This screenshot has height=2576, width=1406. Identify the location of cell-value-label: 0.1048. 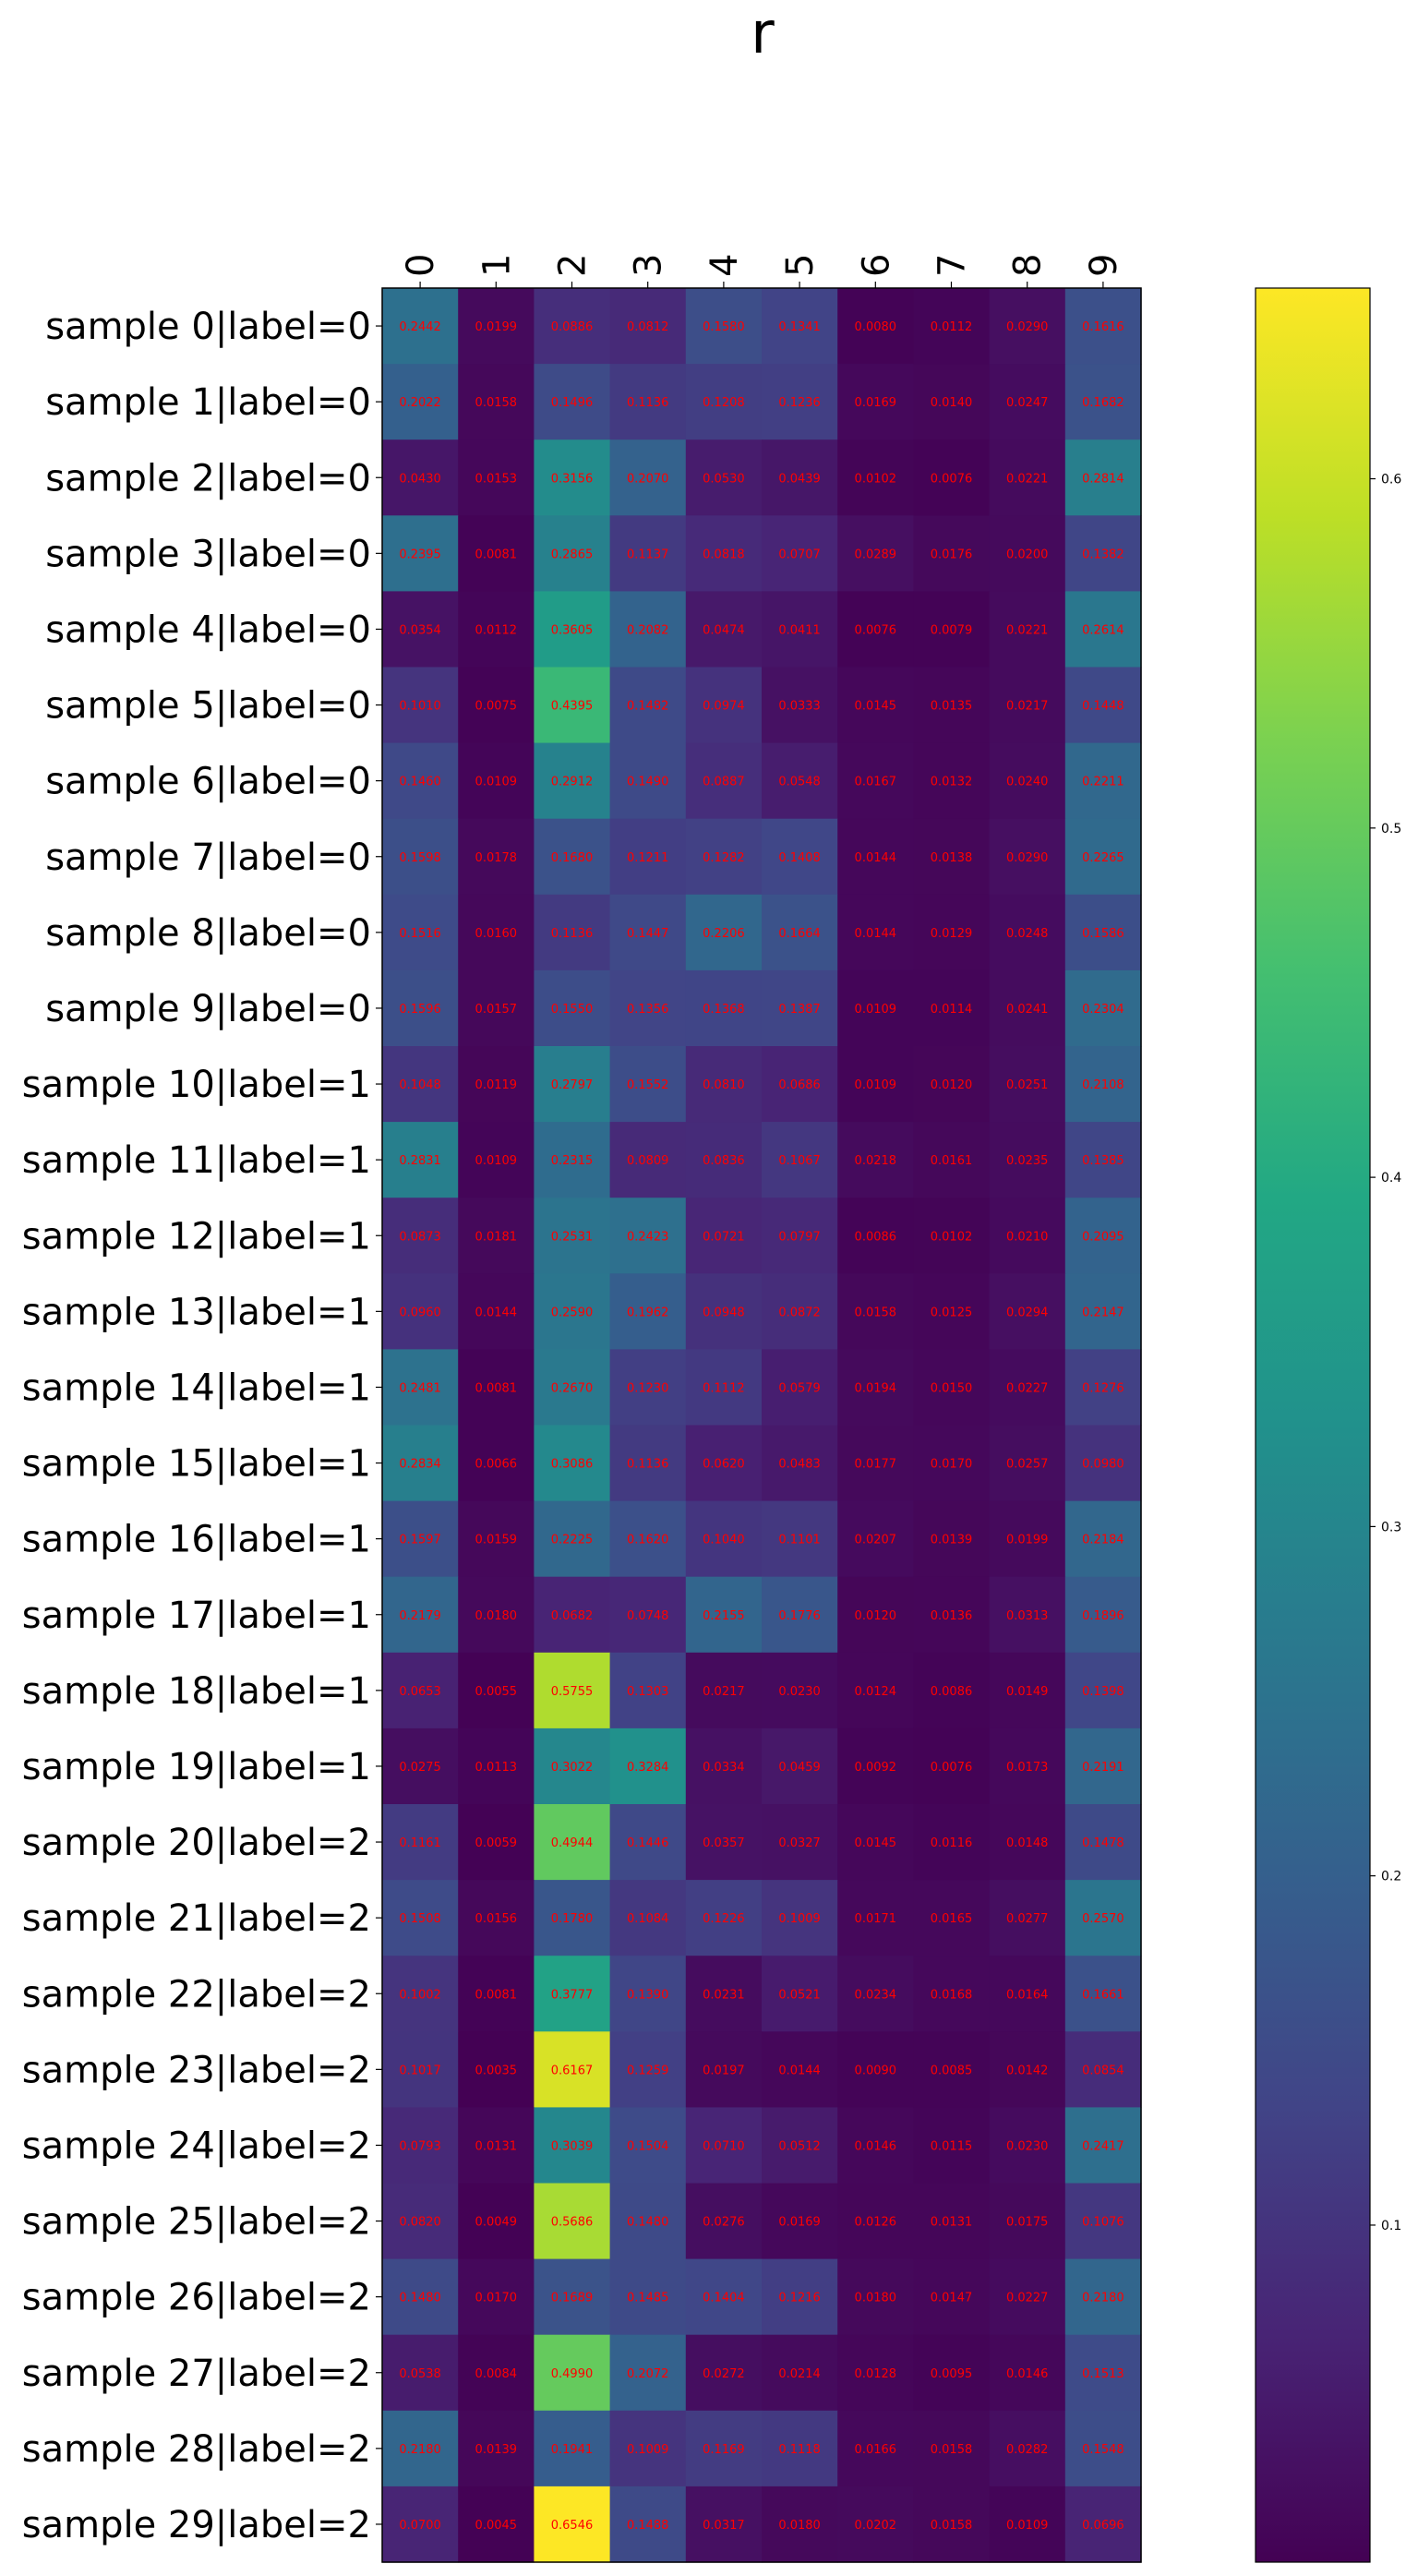
(420, 1085).